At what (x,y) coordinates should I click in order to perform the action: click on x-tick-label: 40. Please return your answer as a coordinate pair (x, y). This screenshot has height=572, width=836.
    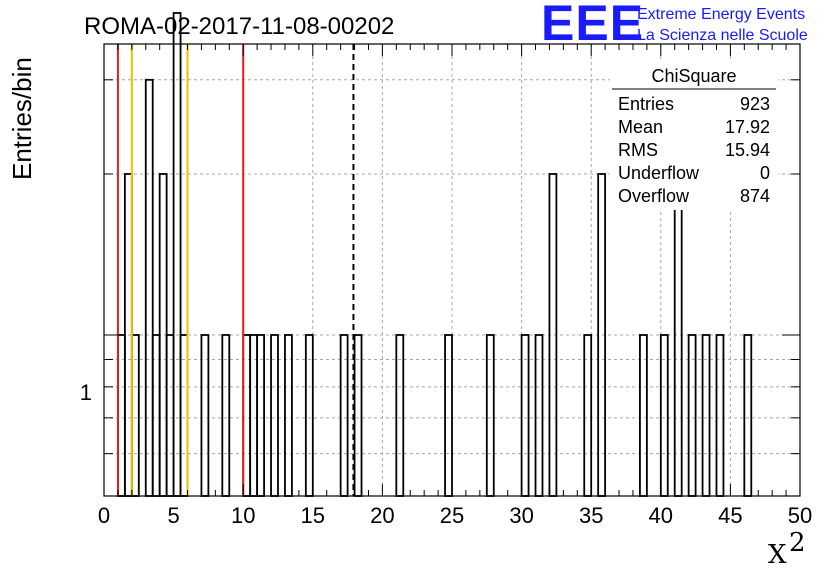
    Looking at the image, I should click on (661, 515).